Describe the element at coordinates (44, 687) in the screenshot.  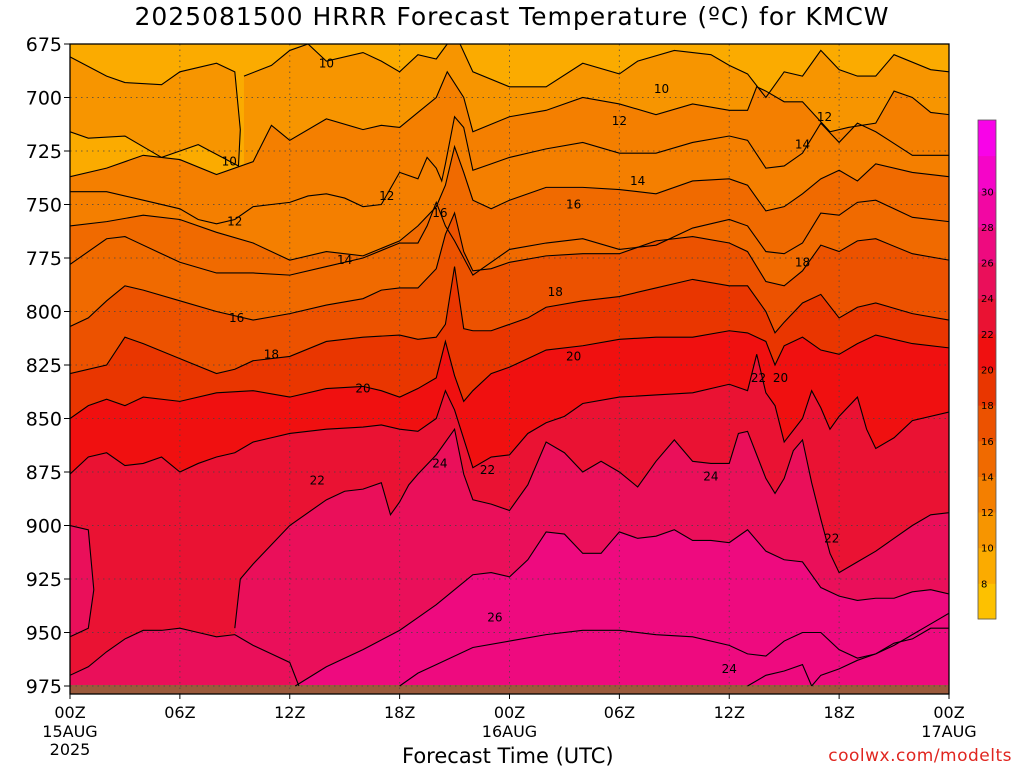
I see `y-tick-label-975: 975` at that location.